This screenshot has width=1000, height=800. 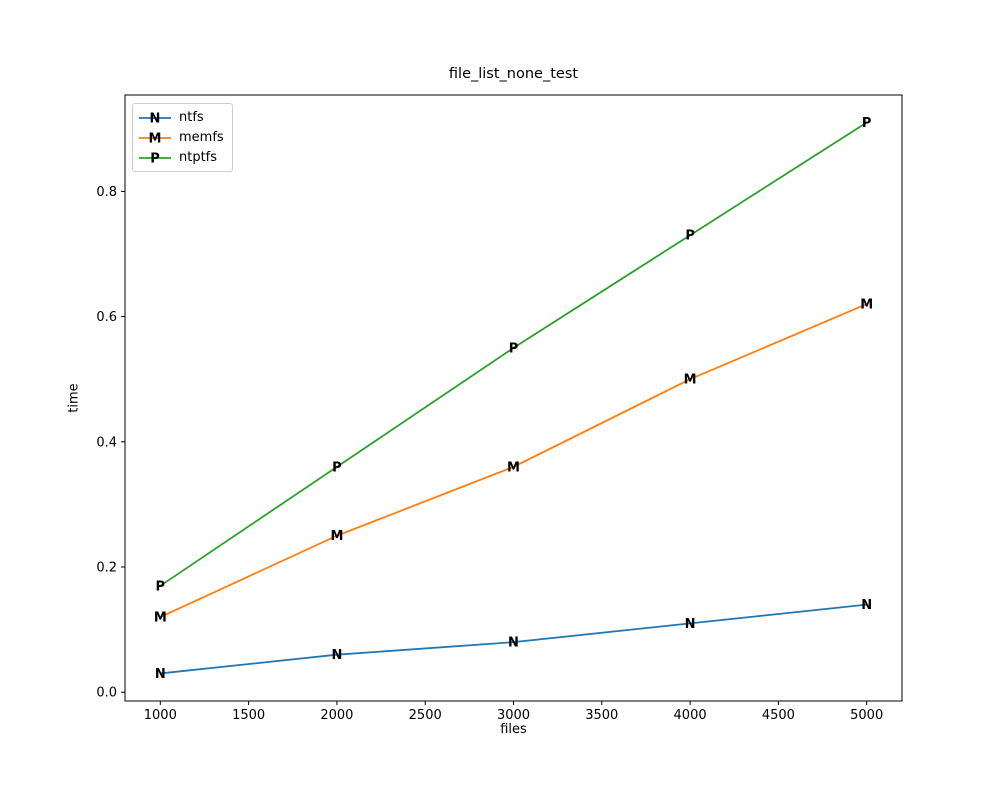 What do you see at coordinates (191, 117) in the screenshot?
I see `legend-label-ntfs: ntfs` at bounding box center [191, 117].